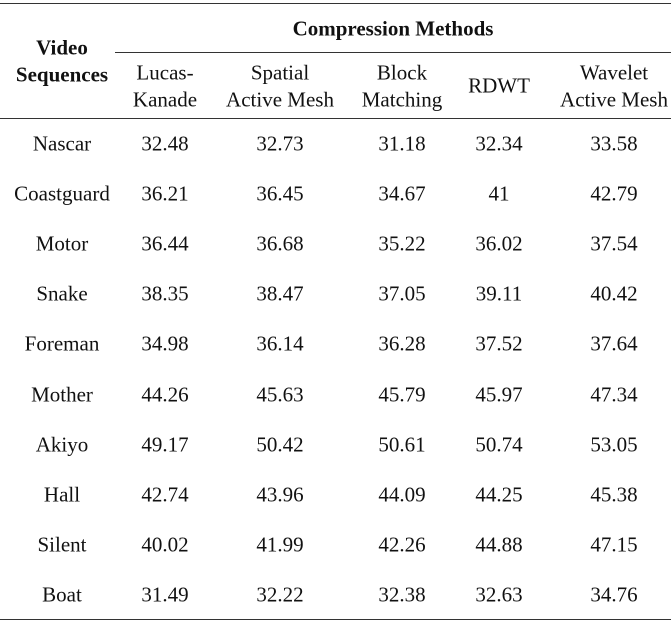 Image resolution: width=671 pixels, height=622 pixels. Describe the element at coordinates (499, 143) in the screenshot. I see `cell: 32.34` at that location.